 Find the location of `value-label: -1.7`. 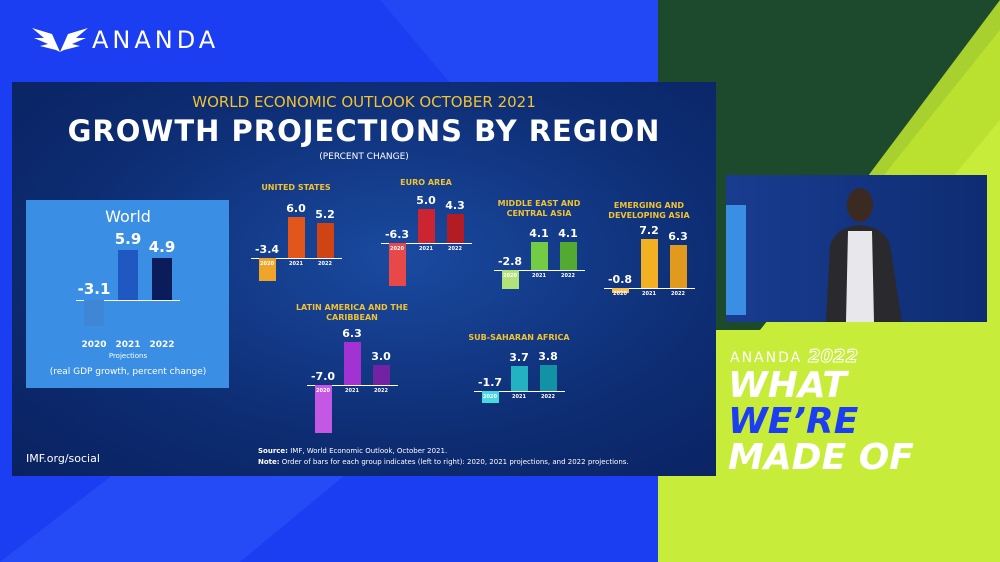

value-label: -1.7 is located at coordinates (490, 382).